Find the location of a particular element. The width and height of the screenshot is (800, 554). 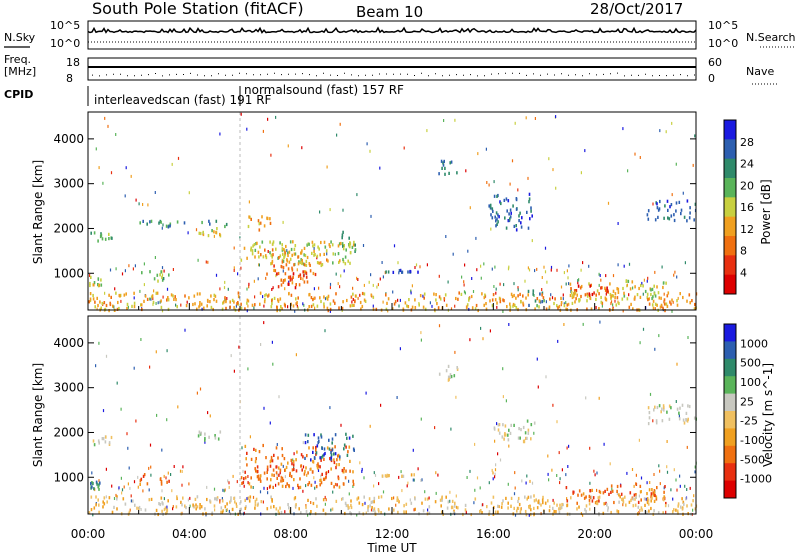

freq-tick-bottom: 8 is located at coordinates (69, 78).